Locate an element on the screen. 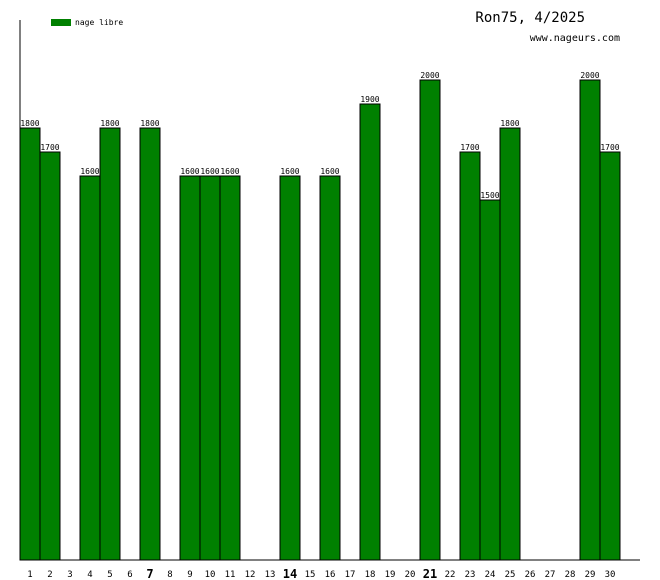 The height and width of the screenshot is (580, 660). legend-swatch-nage-libre is located at coordinates (61, 22).